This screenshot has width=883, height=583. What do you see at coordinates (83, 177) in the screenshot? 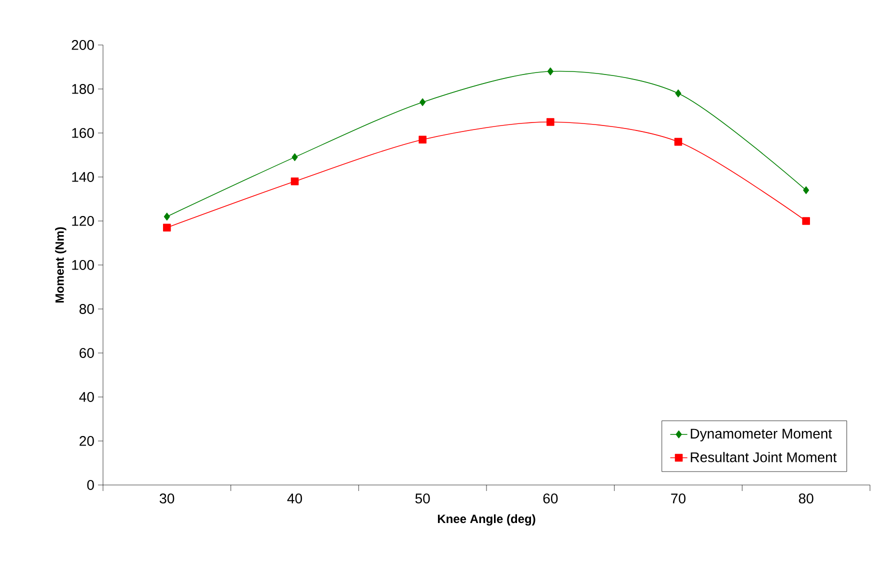
I see `y-tick-label: 140` at bounding box center [83, 177].